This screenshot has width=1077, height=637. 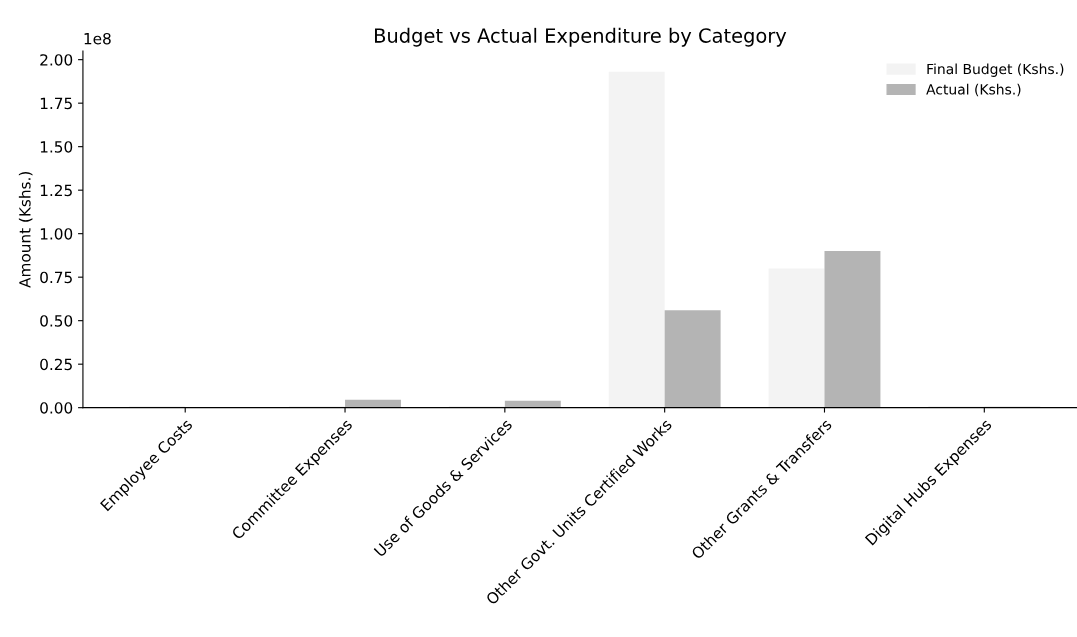 What do you see at coordinates (581, 37) in the screenshot?
I see `chart-title: Budget vs Actual Expenditure by Category` at bounding box center [581, 37].